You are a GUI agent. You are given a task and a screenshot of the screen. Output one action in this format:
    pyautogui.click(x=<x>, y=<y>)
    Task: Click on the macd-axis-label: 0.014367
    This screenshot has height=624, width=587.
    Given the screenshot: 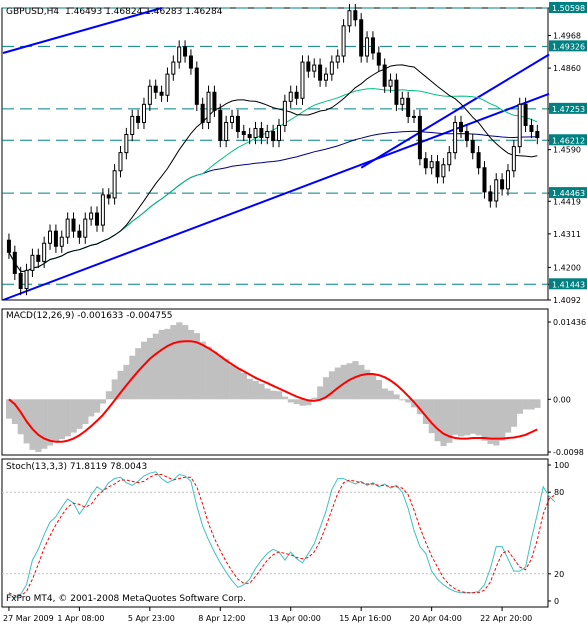 What is the action you would take?
    pyautogui.click(x=570, y=322)
    